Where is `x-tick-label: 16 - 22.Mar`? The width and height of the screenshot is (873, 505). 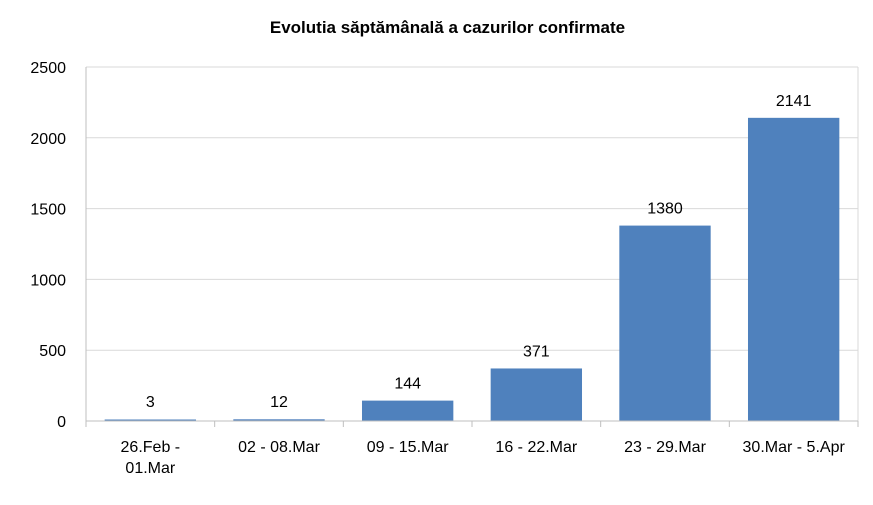 x-tick-label: 16 - 22.Mar is located at coordinates (536, 447).